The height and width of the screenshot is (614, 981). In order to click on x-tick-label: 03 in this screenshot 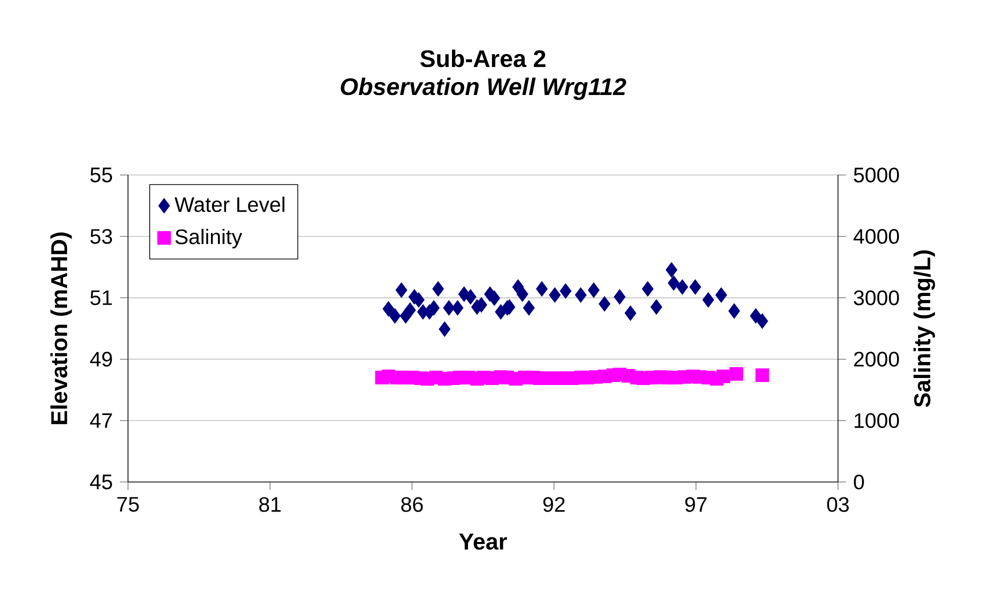, I will do `click(838, 504)`.